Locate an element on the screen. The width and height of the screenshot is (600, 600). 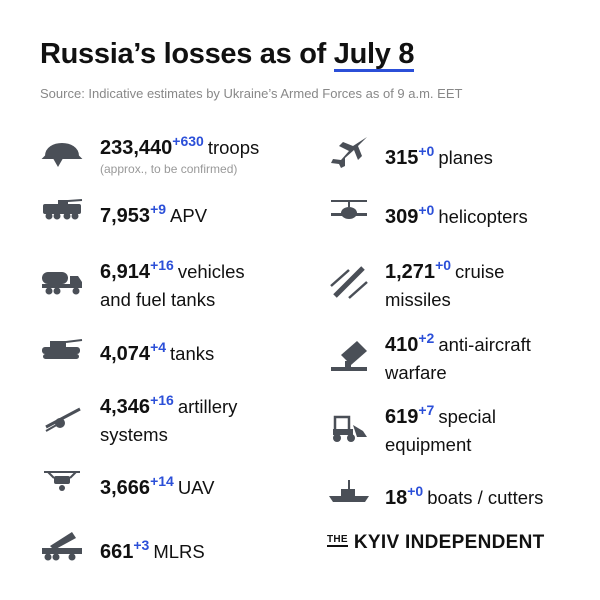
loss-delta: +14 is located at coordinates (162, 481).